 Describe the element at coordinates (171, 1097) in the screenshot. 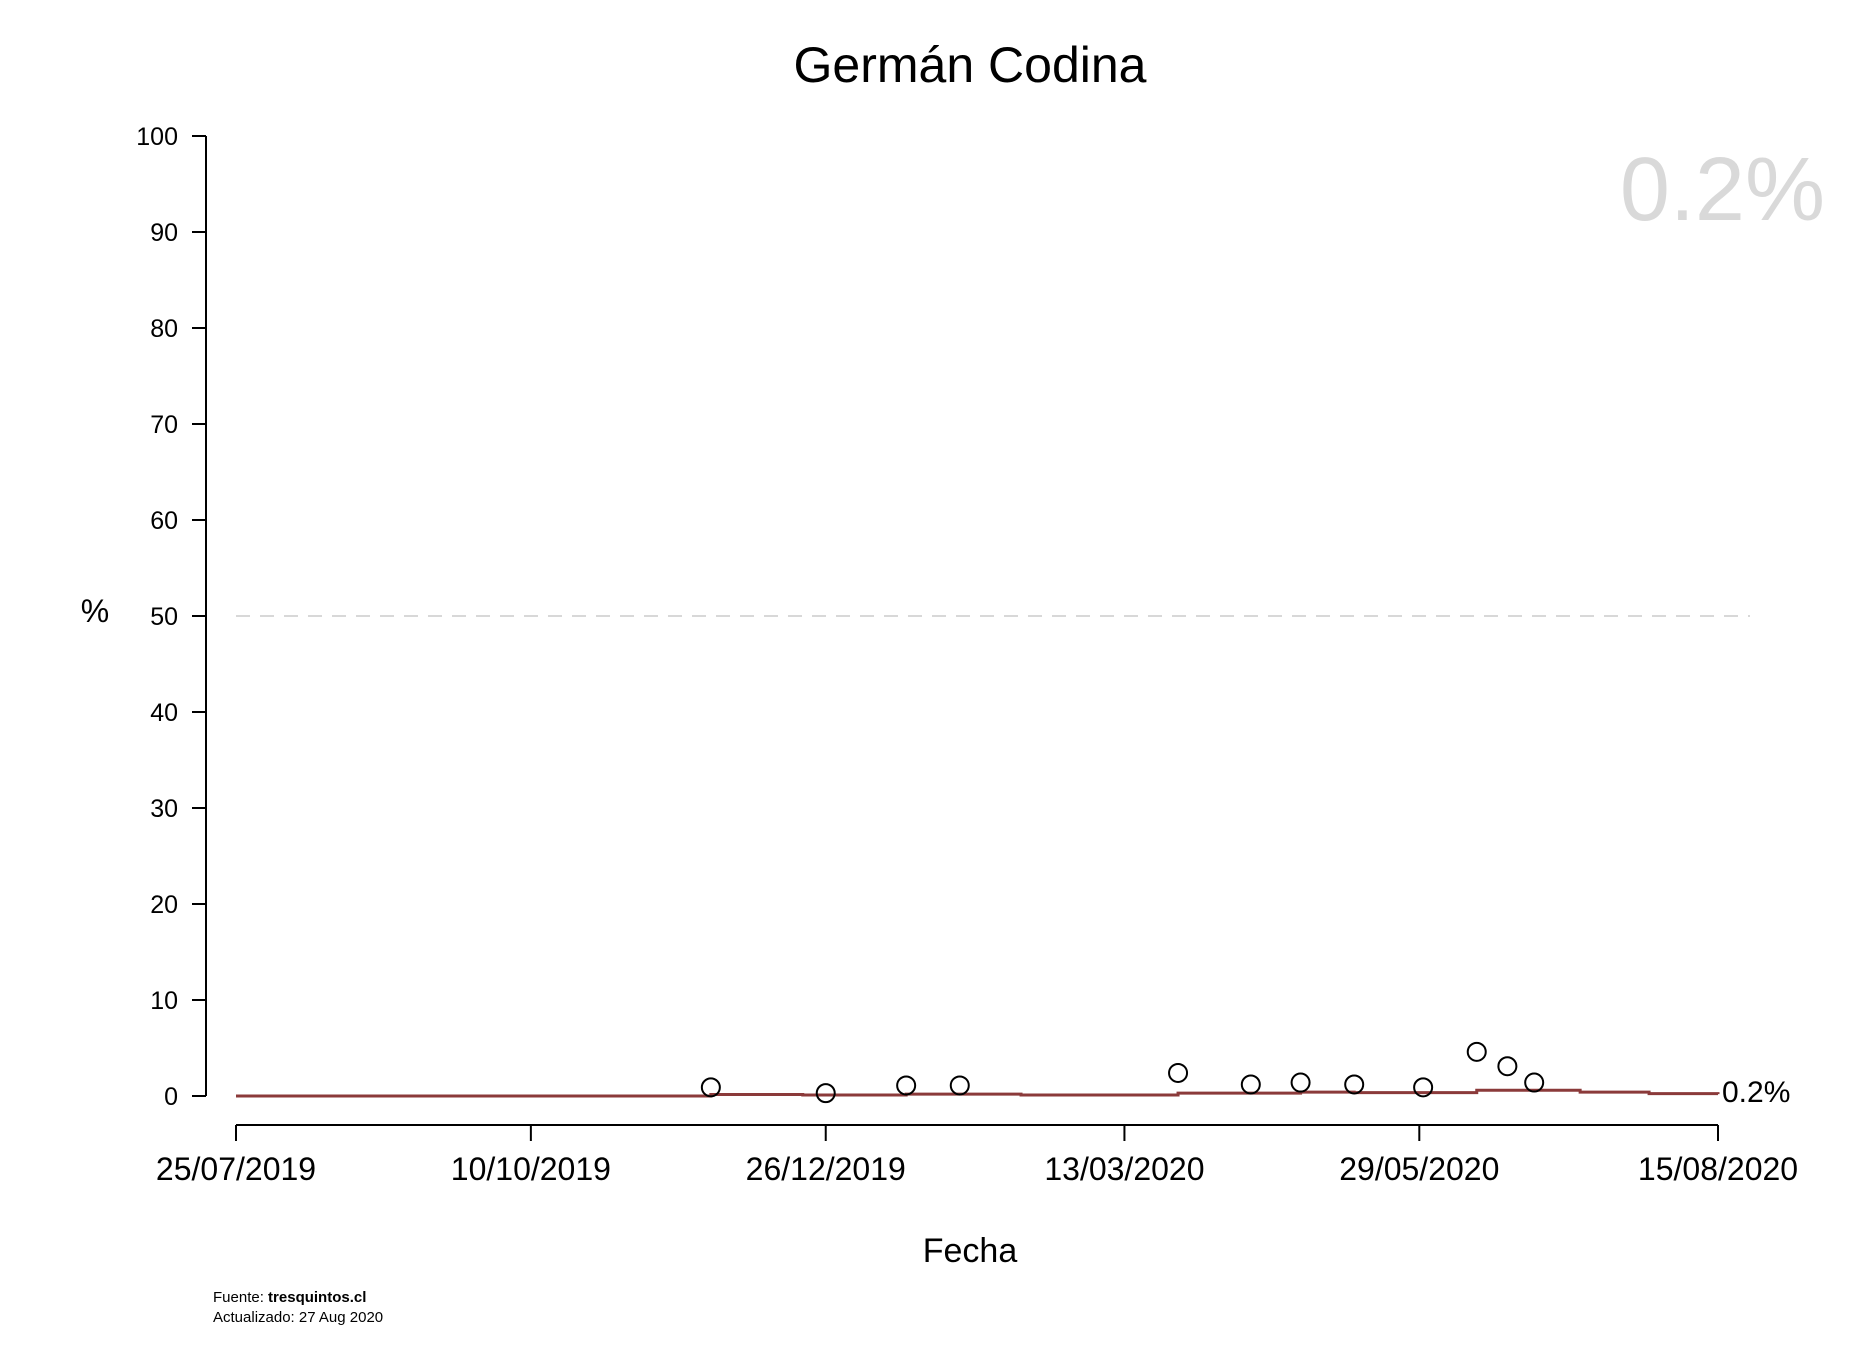

I see `y-tick-label: 0` at that location.